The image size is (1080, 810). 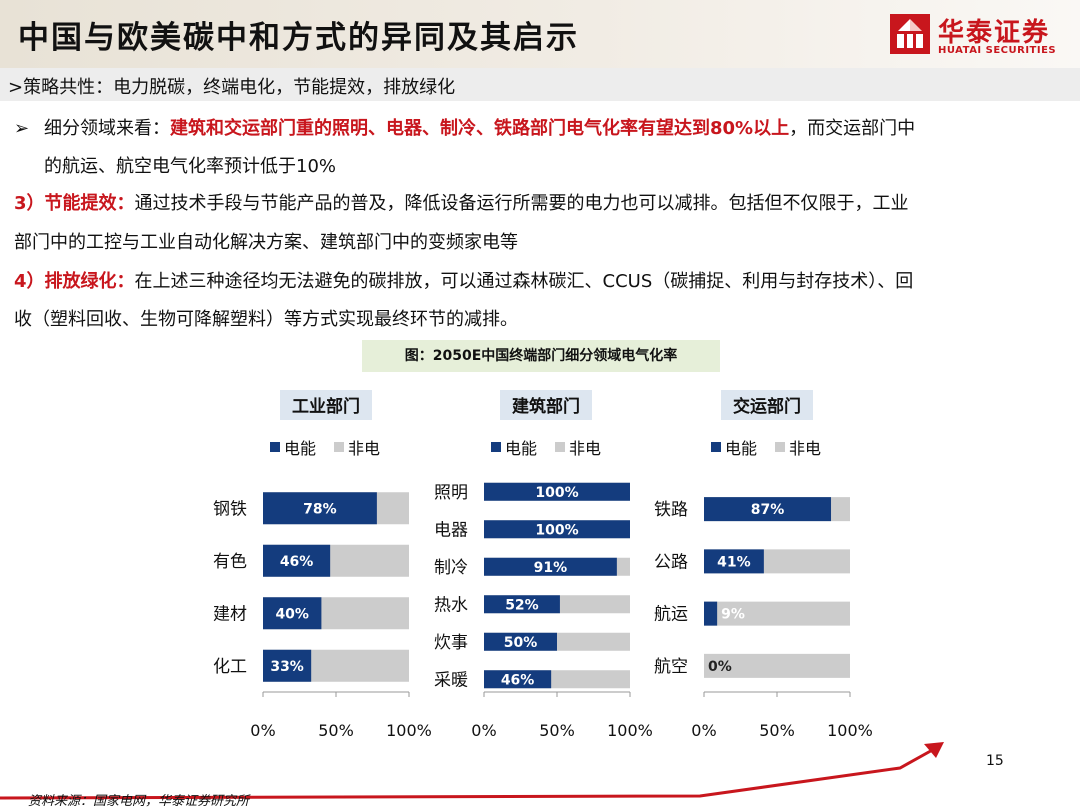 What do you see at coordinates (451, 680) in the screenshot?
I see `panel-2-category-label: 采暖` at bounding box center [451, 680].